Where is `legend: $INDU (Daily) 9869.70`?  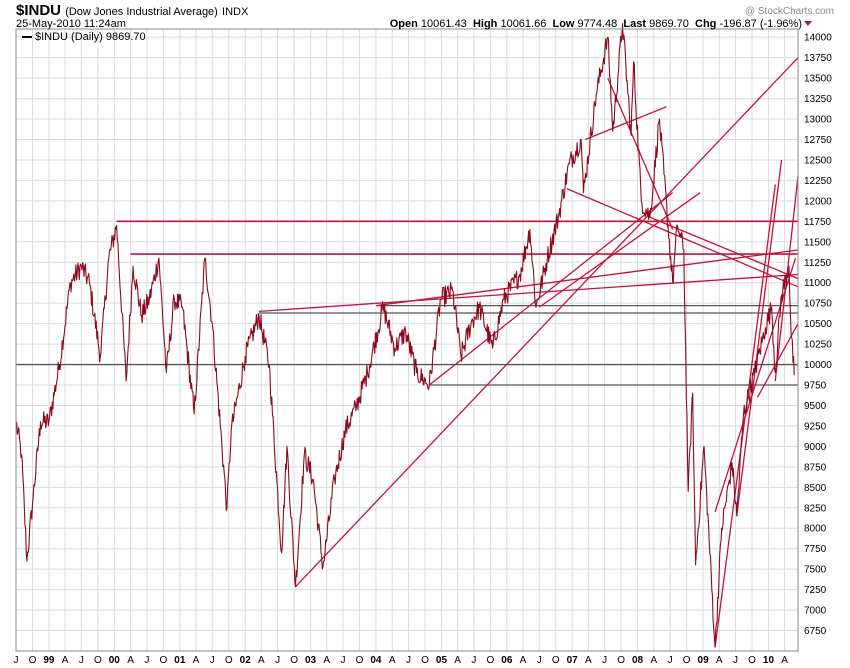
legend: $INDU (Daily) 9869.70 is located at coordinates (84, 37).